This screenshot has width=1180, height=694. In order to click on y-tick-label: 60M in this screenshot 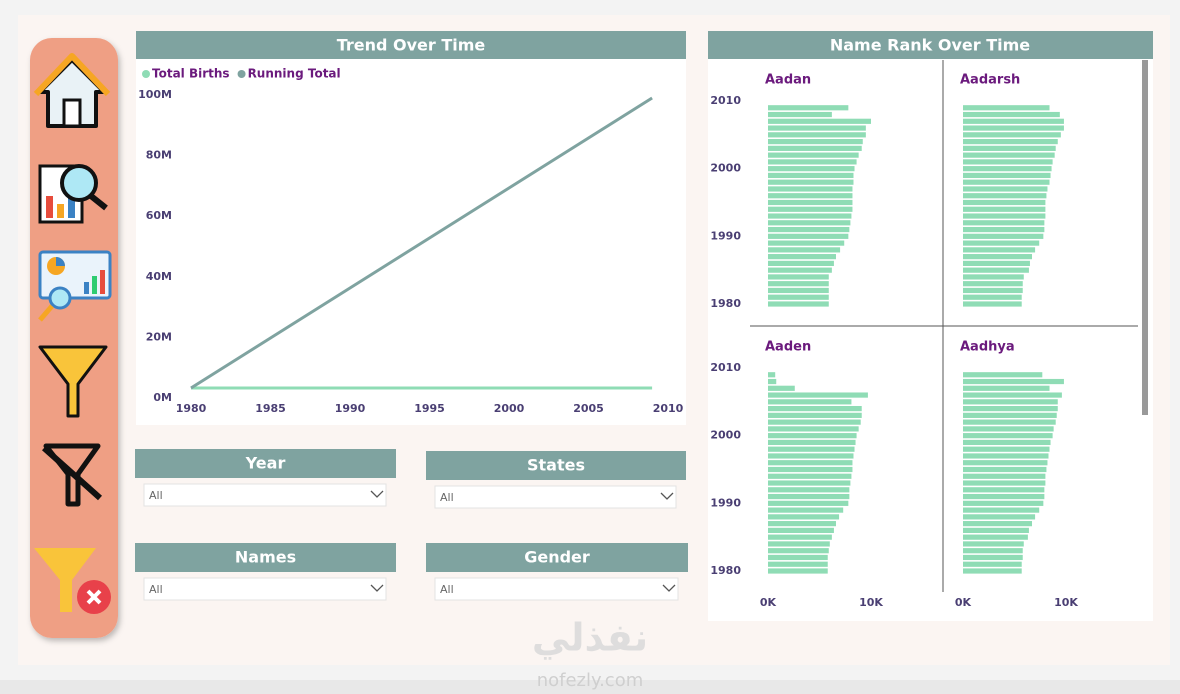, I will do `click(159, 215)`.